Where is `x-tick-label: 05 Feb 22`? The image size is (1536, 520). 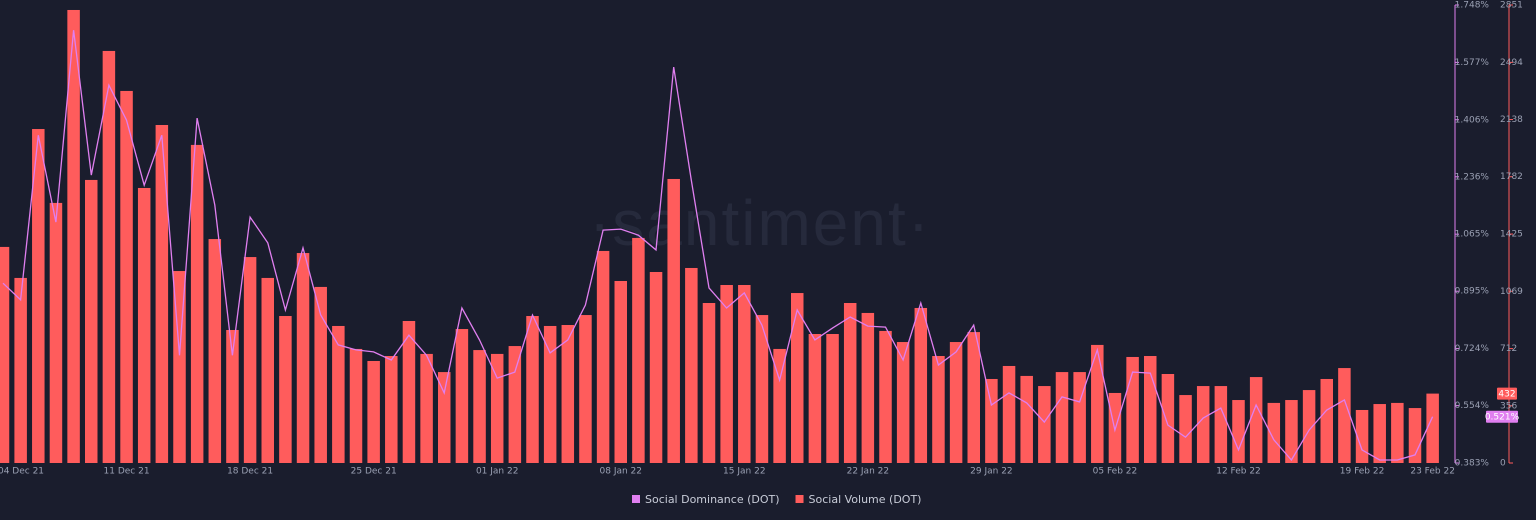
x-tick-label: 05 Feb 22 is located at coordinates (1115, 472).